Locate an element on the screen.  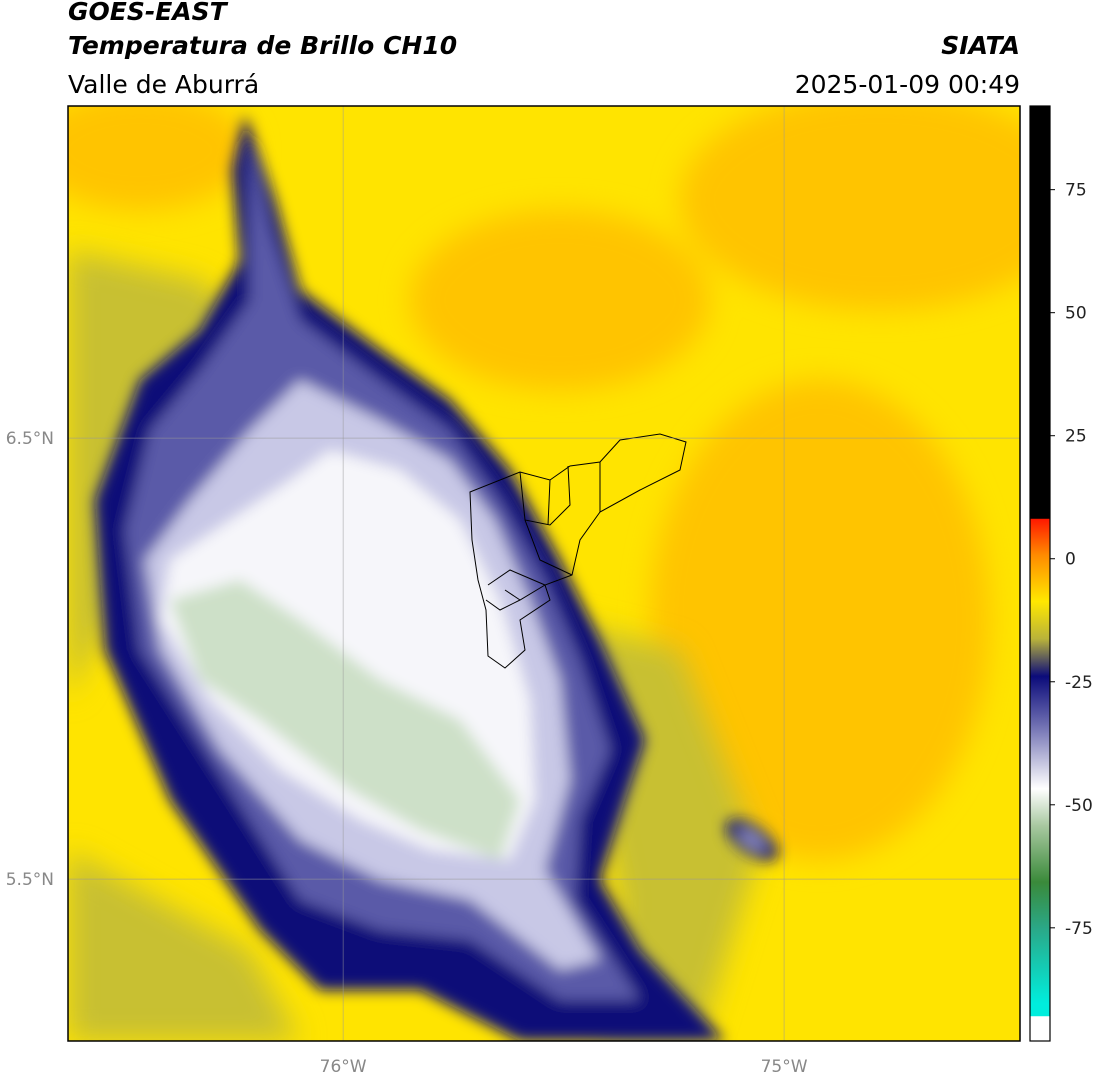
colorbar-tick-label: 25 is located at coordinates (1076, 437).